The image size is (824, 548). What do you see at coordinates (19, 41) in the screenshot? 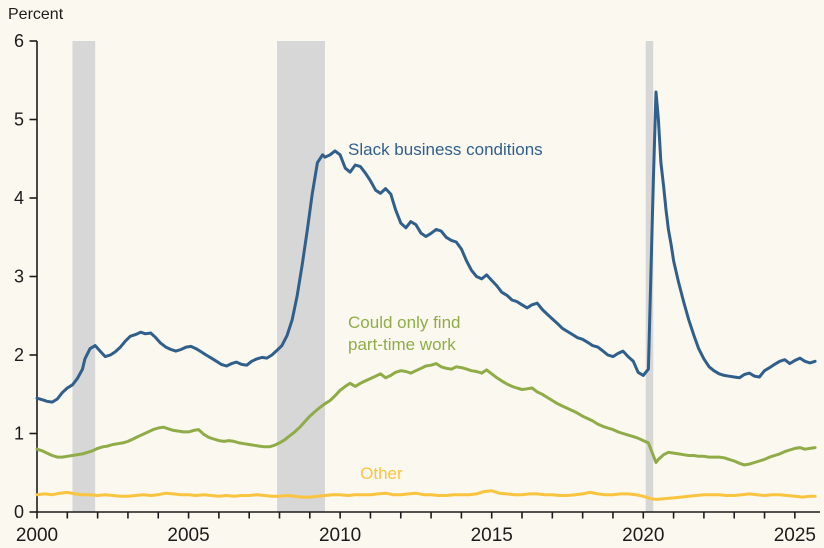
I see `y-tick-label: 6` at bounding box center [19, 41].